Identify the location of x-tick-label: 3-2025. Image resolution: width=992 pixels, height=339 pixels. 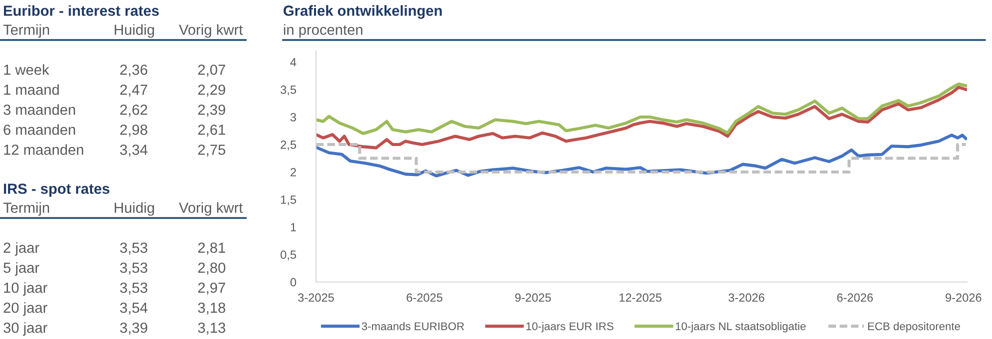
(316, 297).